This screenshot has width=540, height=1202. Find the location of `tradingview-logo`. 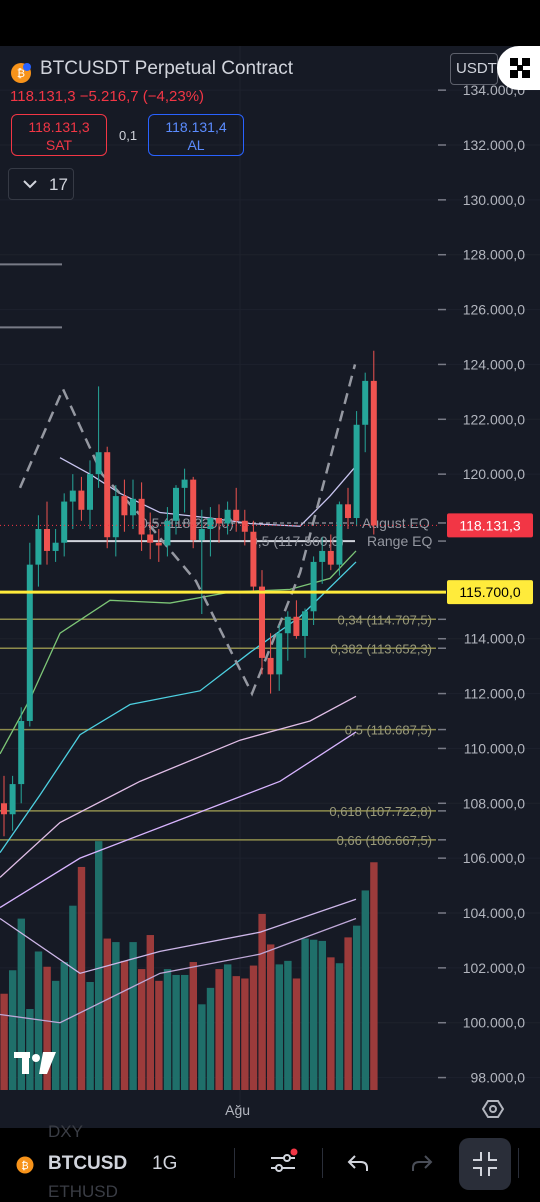

tradingview-logo is located at coordinates (35, 1063).